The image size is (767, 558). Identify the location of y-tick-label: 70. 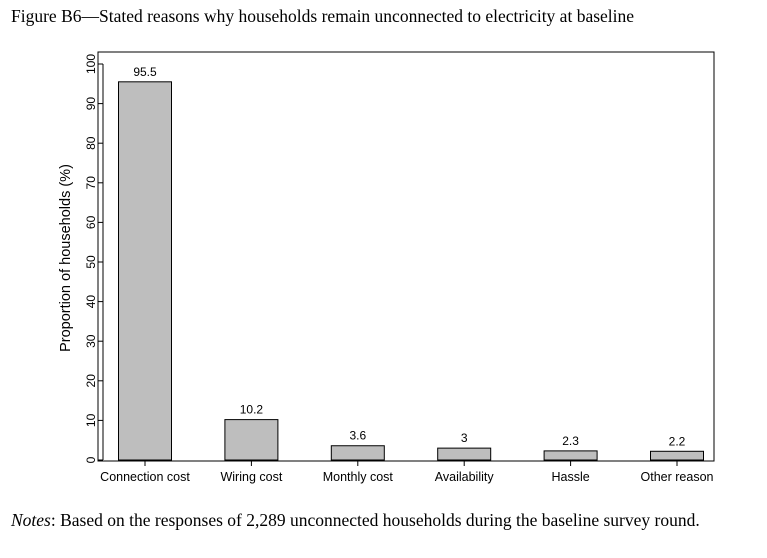
(91, 183).